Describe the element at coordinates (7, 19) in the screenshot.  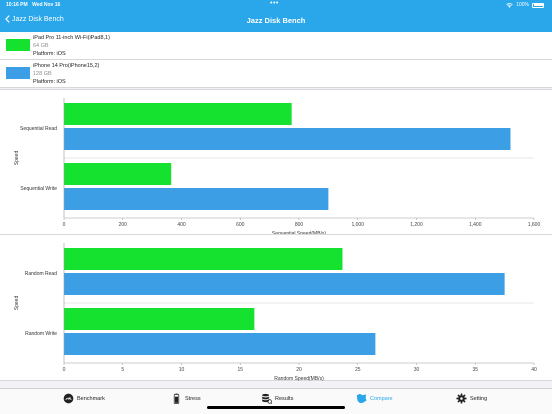
I see `chevron-left-icon` at that location.